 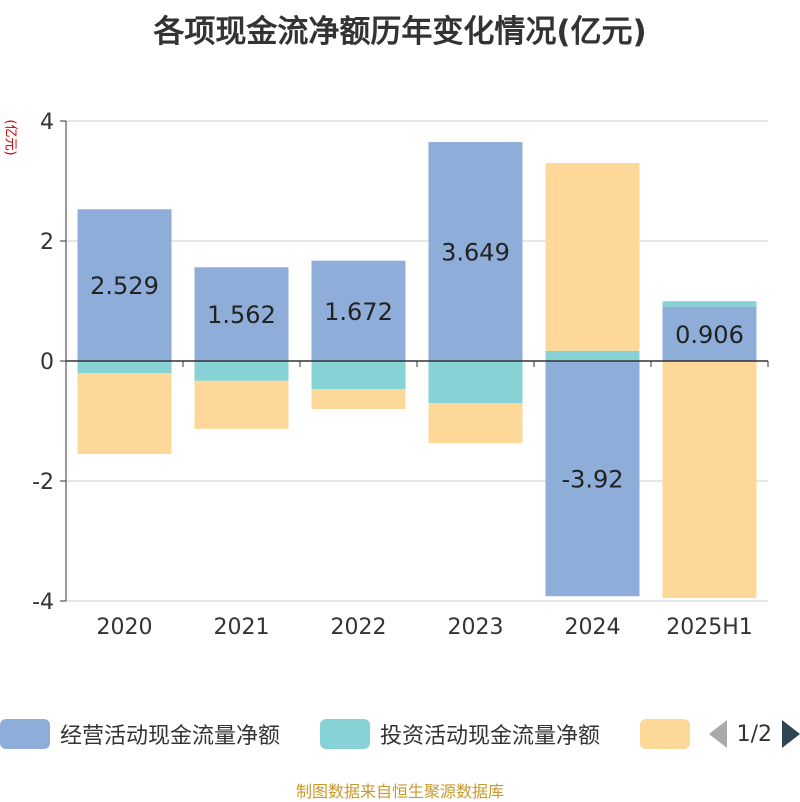 What do you see at coordinates (345, 734) in the screenshot?
I see `legend-swatch-investing` at bounding box center [345, 734].